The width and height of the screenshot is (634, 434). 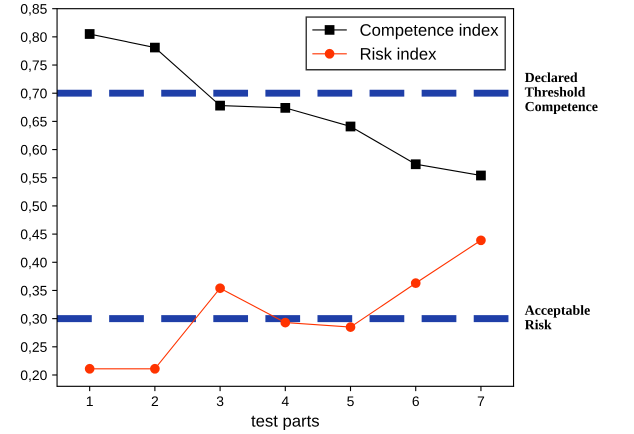 What do you see at coordinates (350, 401) in the screenshot?
I see `x-tick-label: 5` at bounding box center [350, 401].